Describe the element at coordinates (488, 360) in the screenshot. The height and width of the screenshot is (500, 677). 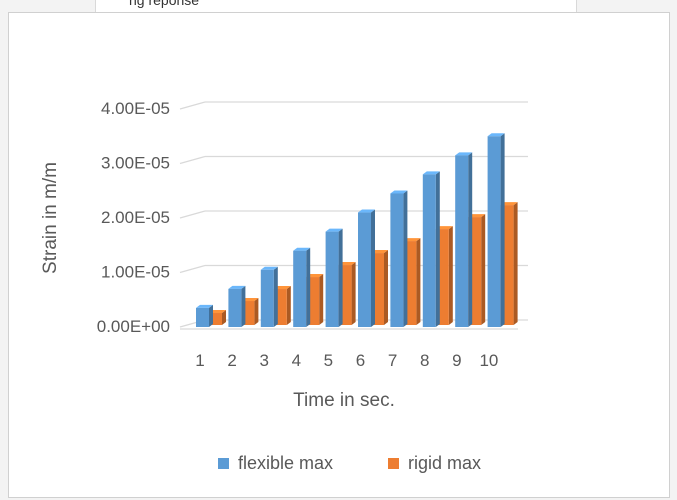
I see `x-tick-label: 10` at that location.